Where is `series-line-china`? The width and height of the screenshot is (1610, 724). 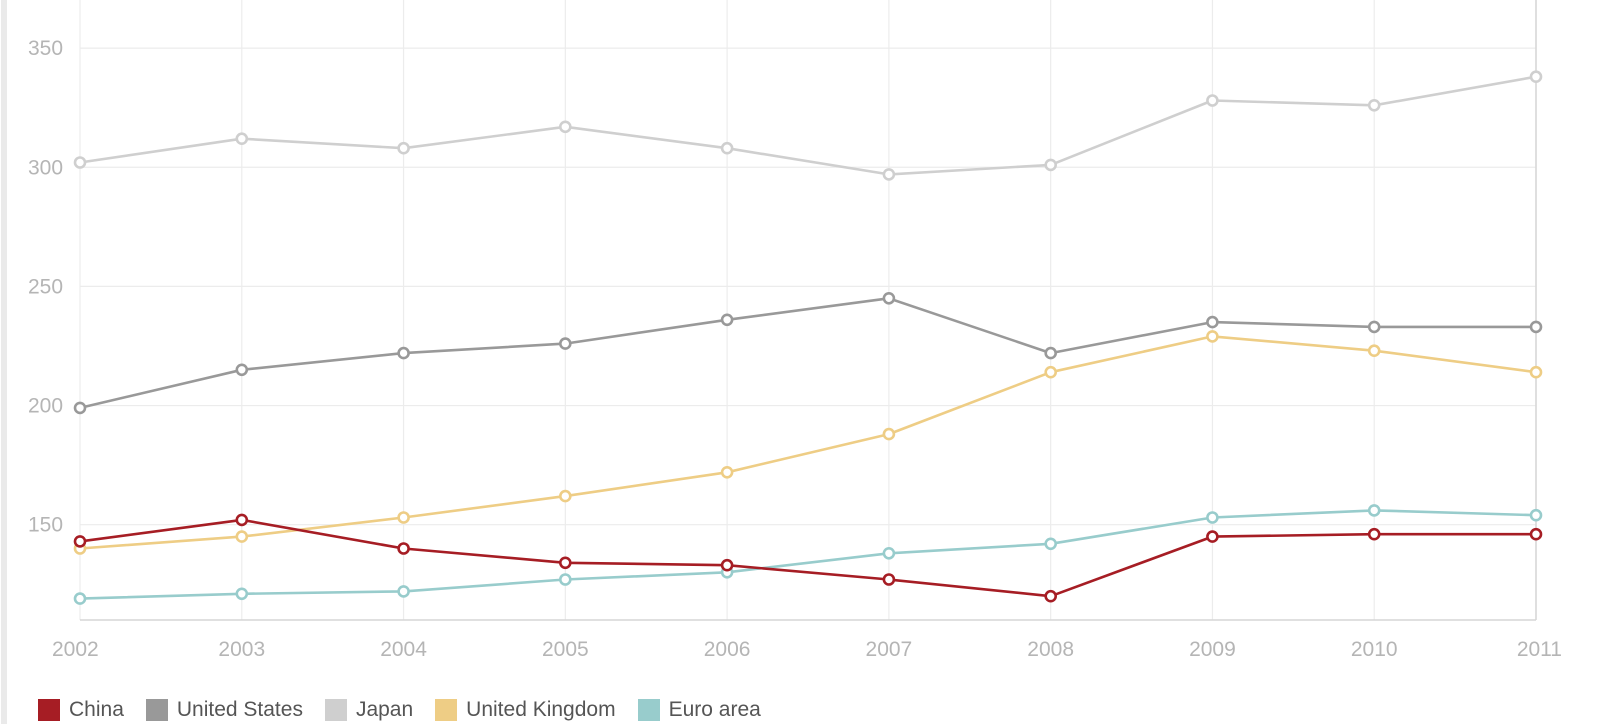 series-line-china is located at coordinates (807, 558).